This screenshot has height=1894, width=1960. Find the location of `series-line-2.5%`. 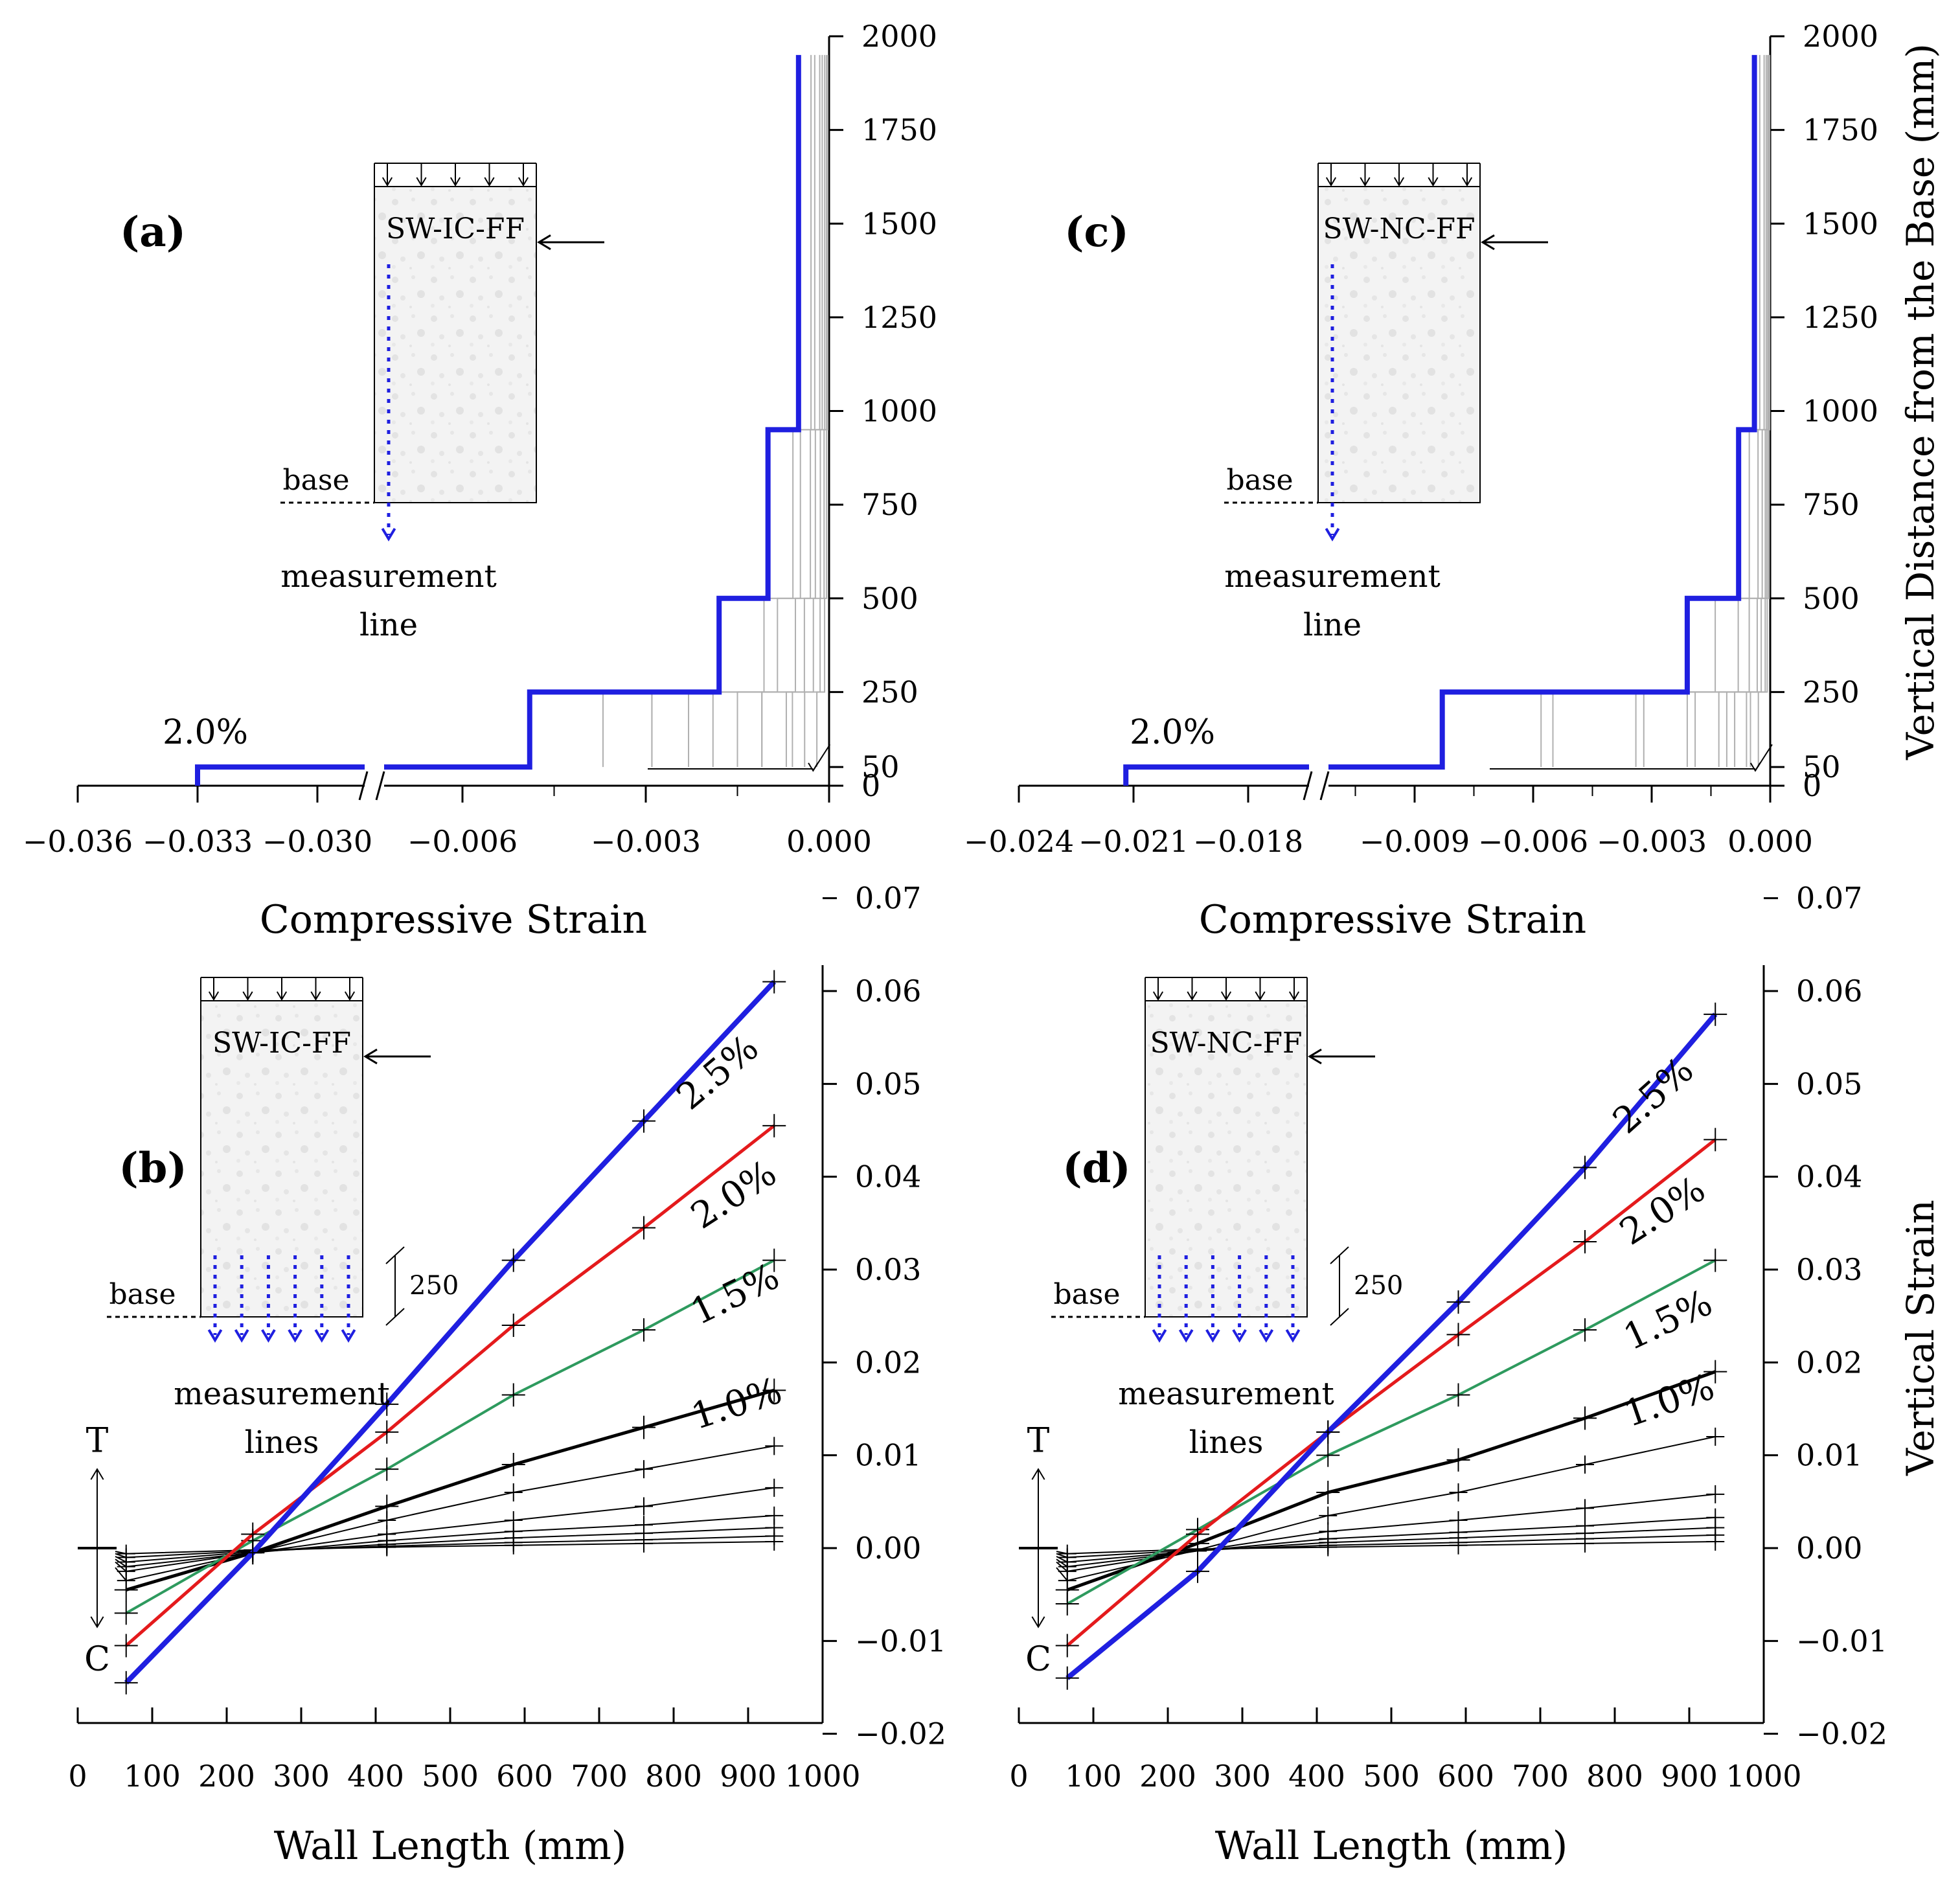

series-line-2.5% is located at coordinates (450, 1332).